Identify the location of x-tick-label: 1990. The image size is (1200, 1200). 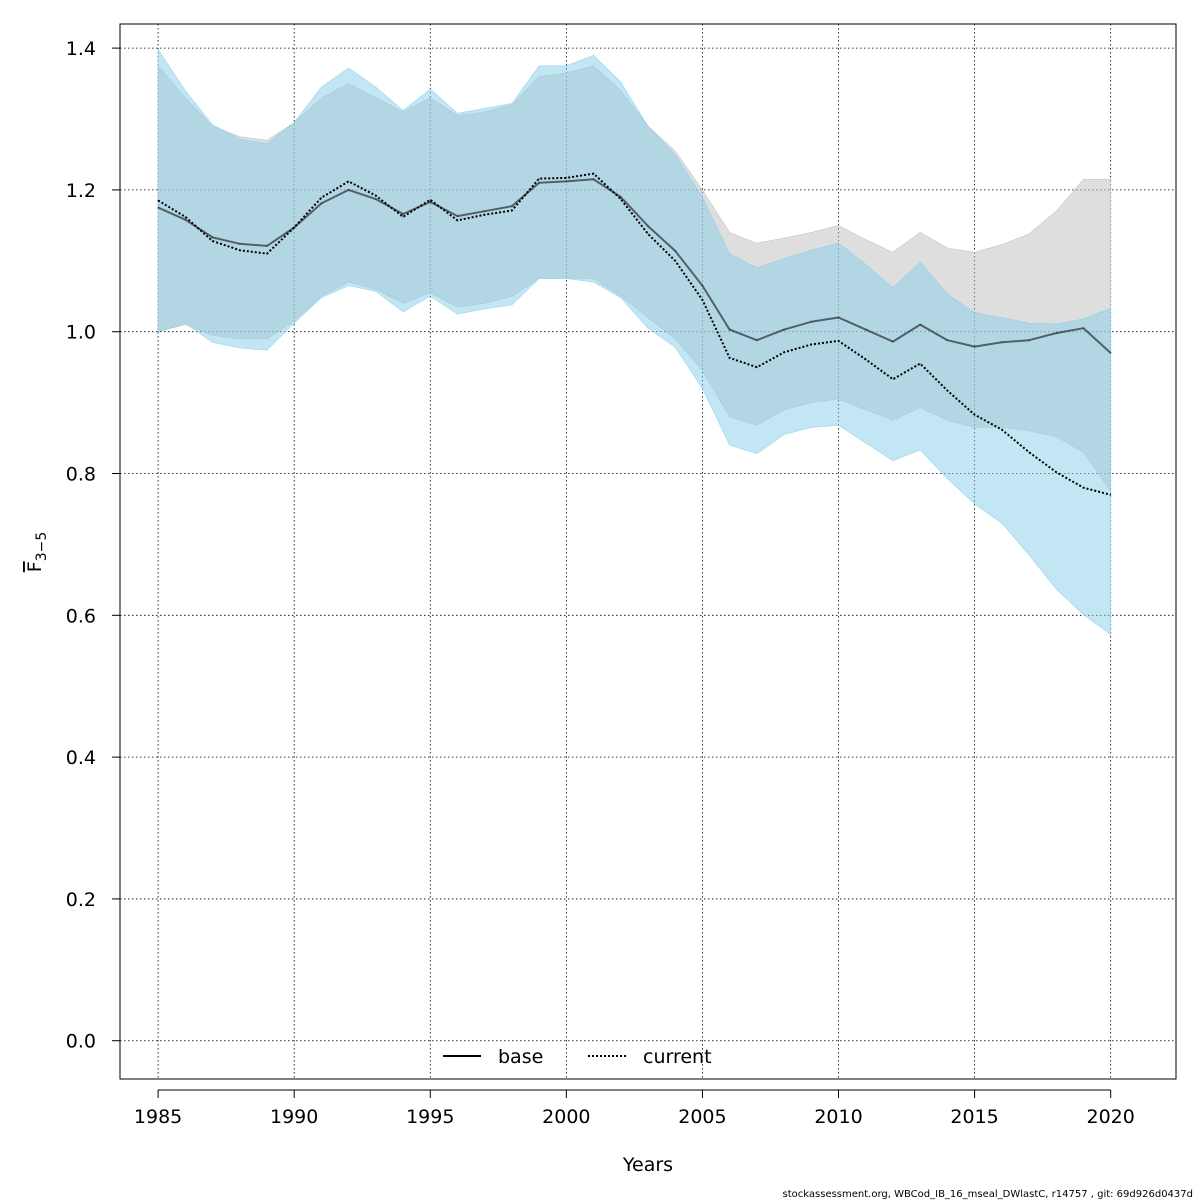
(294, 1117).